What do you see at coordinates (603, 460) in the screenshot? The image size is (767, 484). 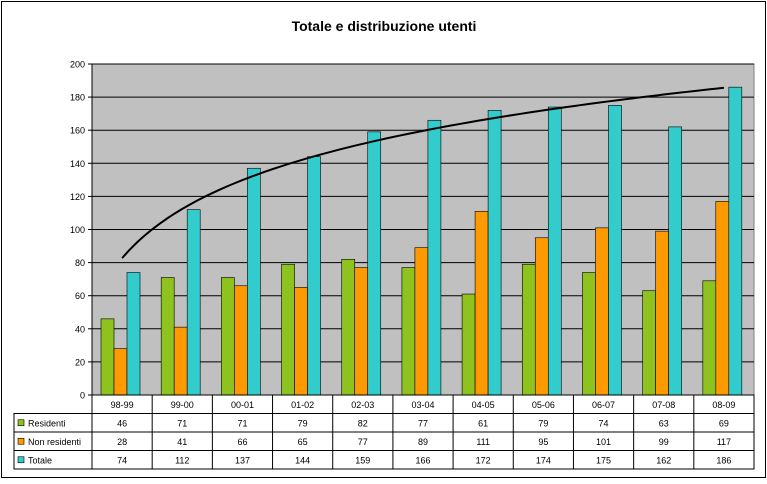 I see `table-value: 175` at bounding box center [603, 460].